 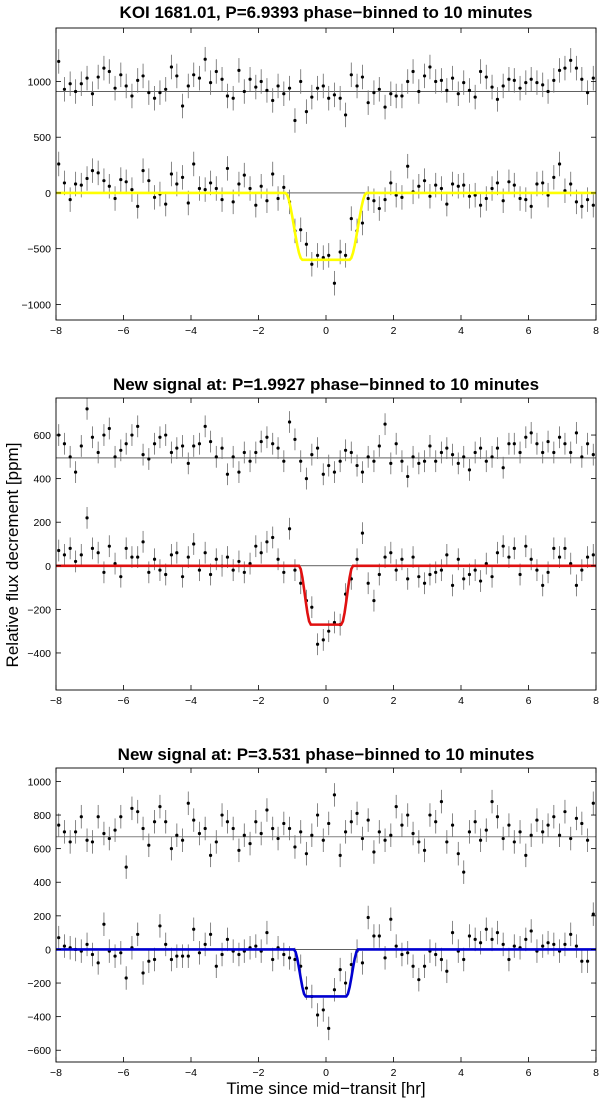 What do you see at coordinates (326, 833) in the screenshot?
I see `series-offset` at bounding box center [326, 833].